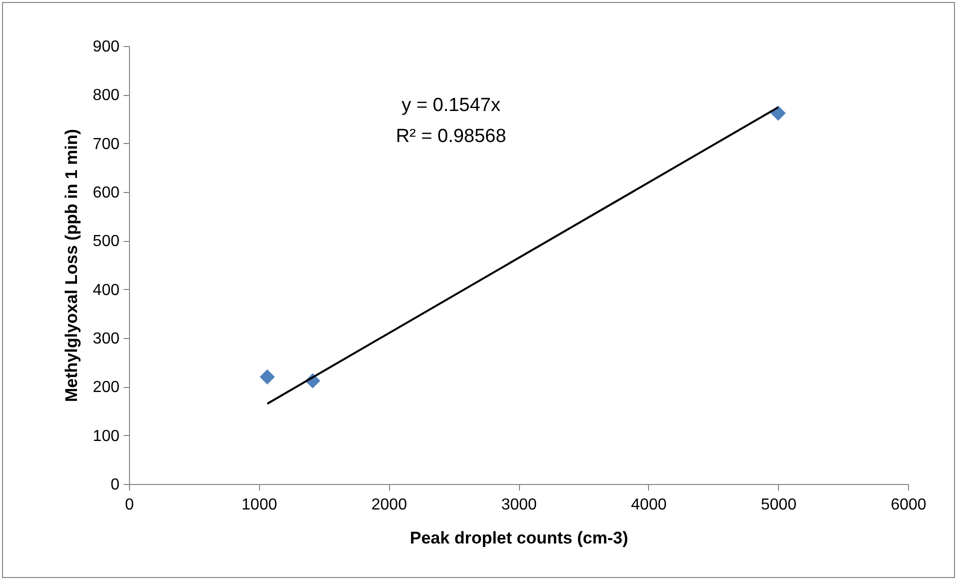 This screenshot has height=582, width=959. What do you see at coordinates (106, 241) in the screenshot?
I see `y-tick-label: 500` at bounding box center [106, 241].